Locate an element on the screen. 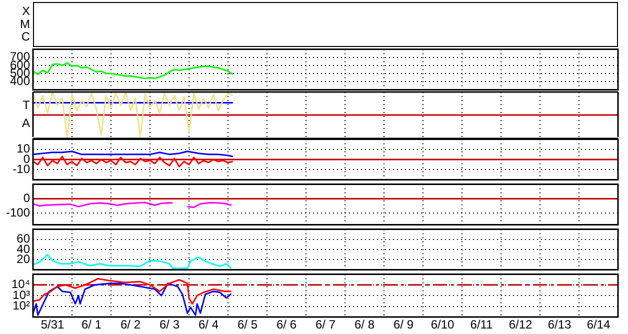 This screenshot has width=628, height=334. x-tick-label: 6/ 5 is located at coordinates (247, 325).